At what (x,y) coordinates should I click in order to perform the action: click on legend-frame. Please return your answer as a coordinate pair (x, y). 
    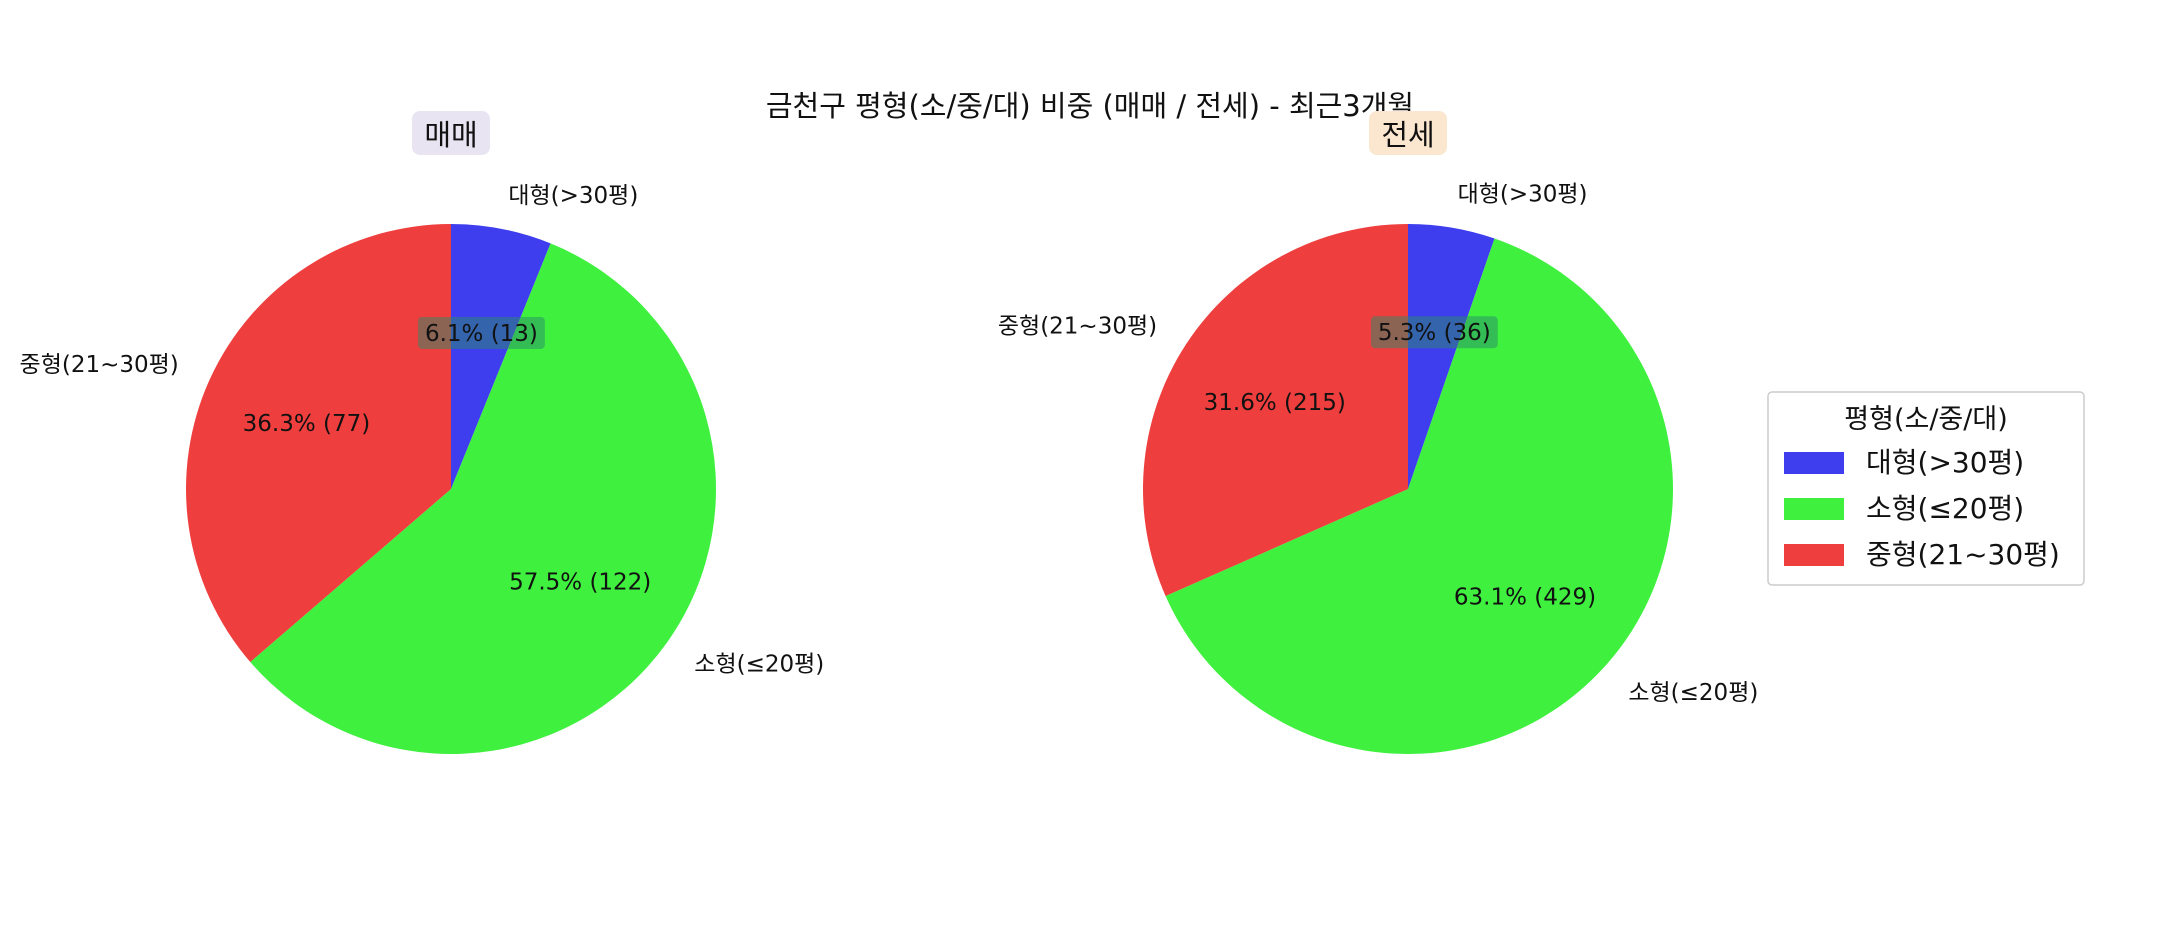
    Looking at the image, I should click on (1926, 488).